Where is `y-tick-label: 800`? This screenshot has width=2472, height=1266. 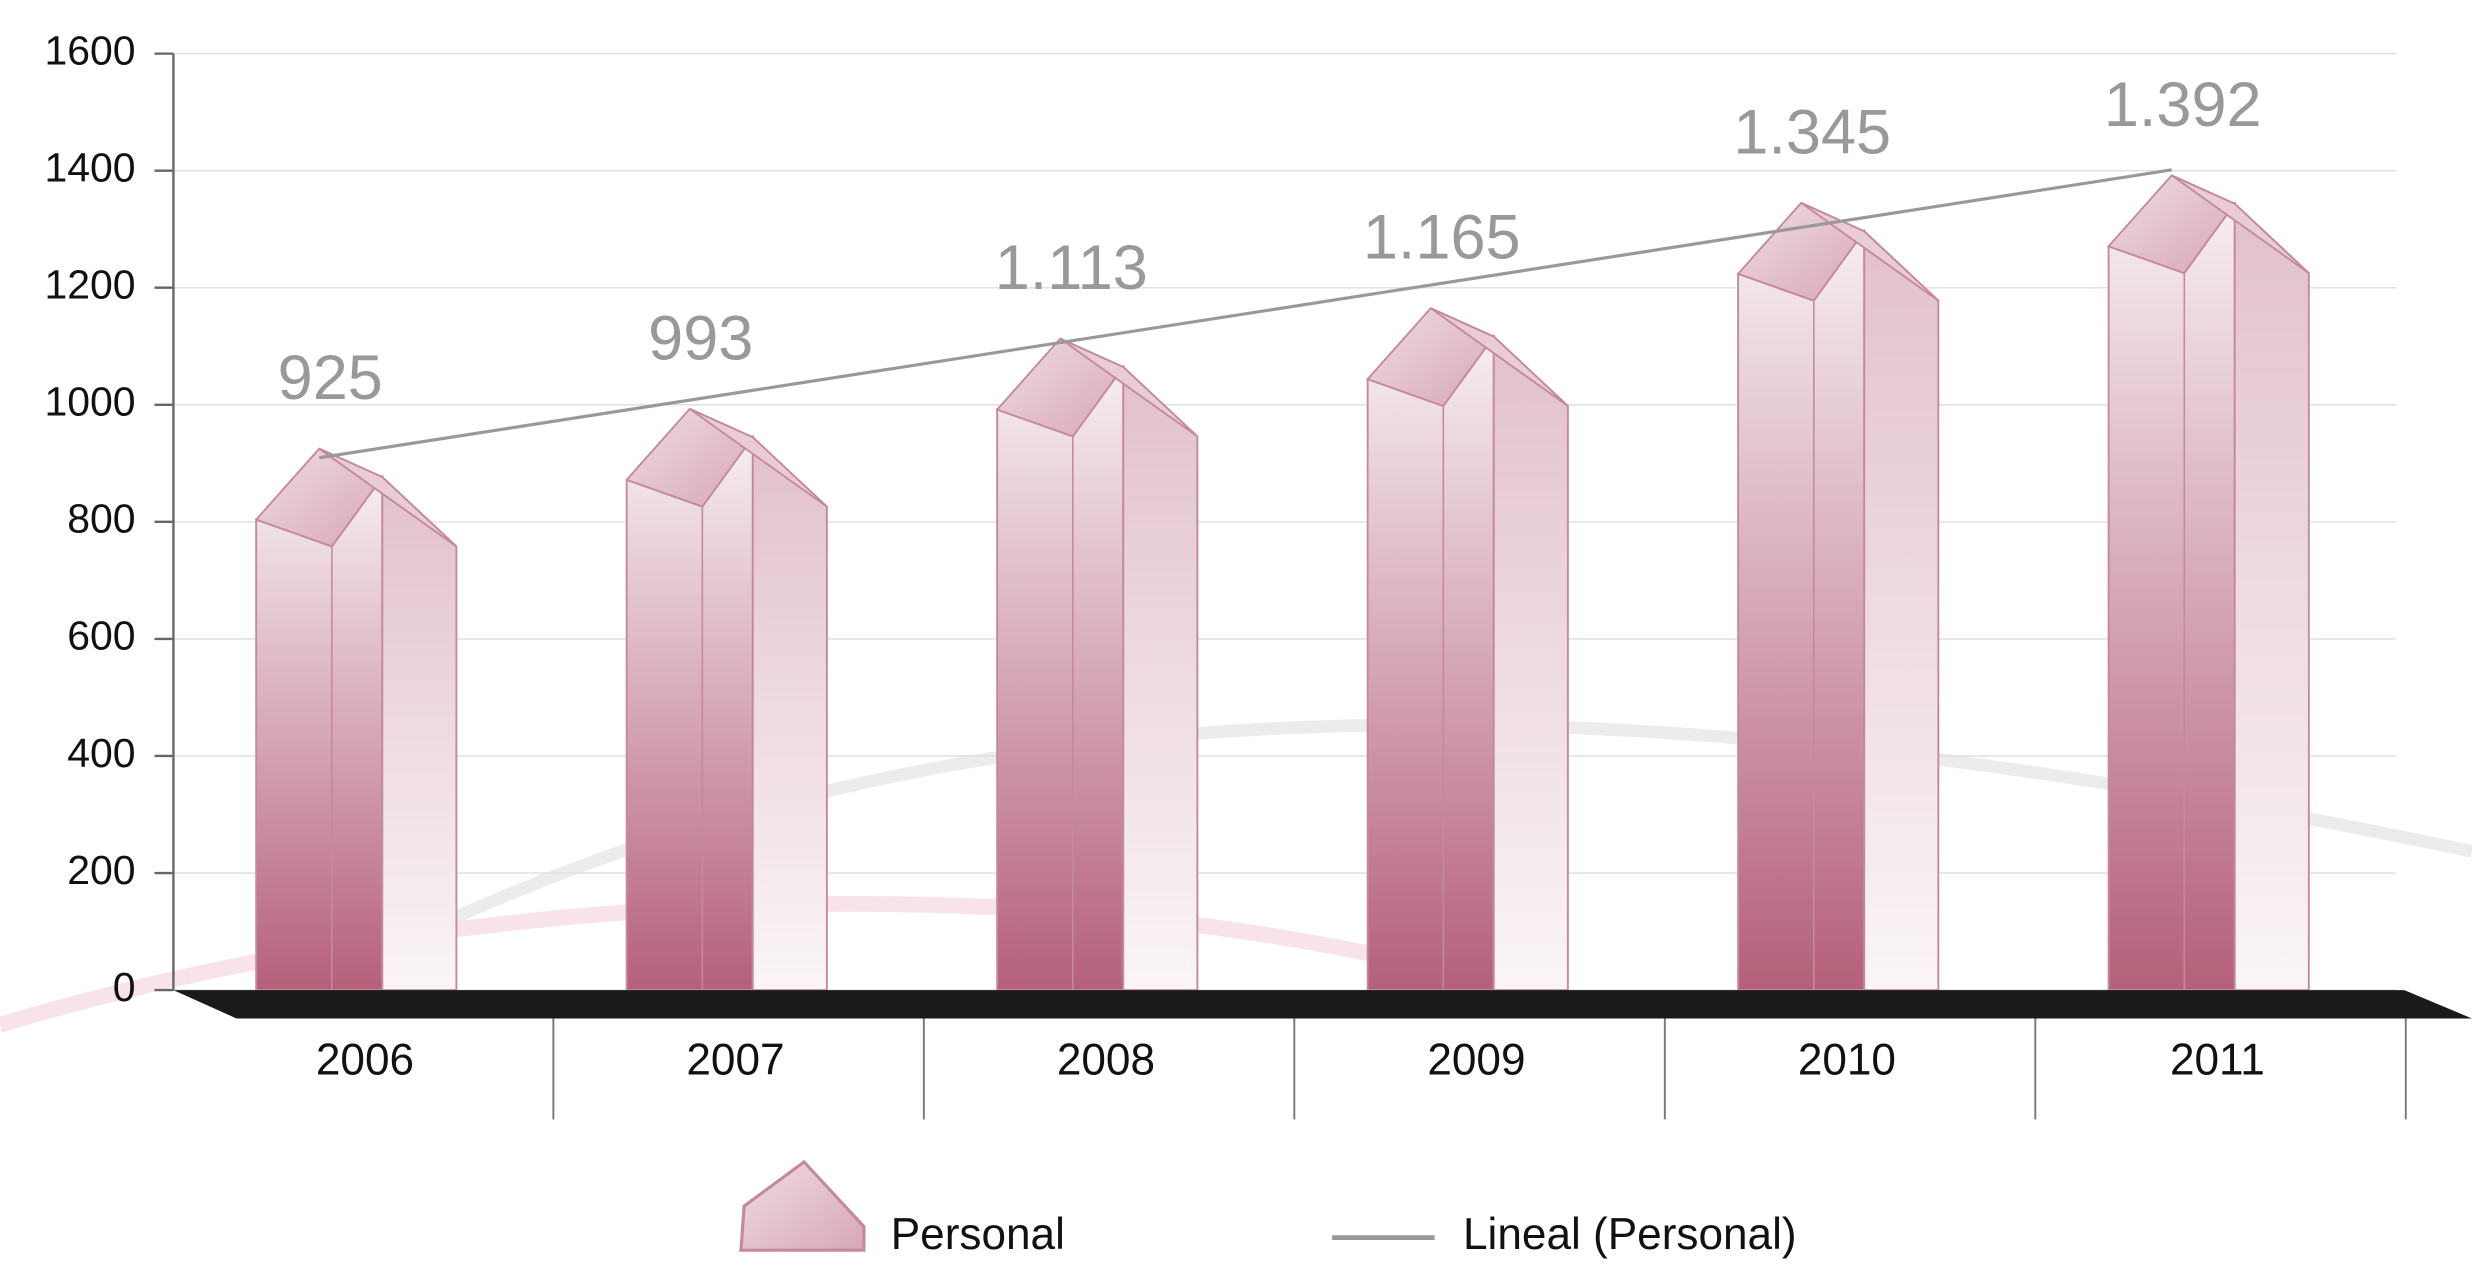 y-tick-label: 800 is located at coordinates (101, 519).